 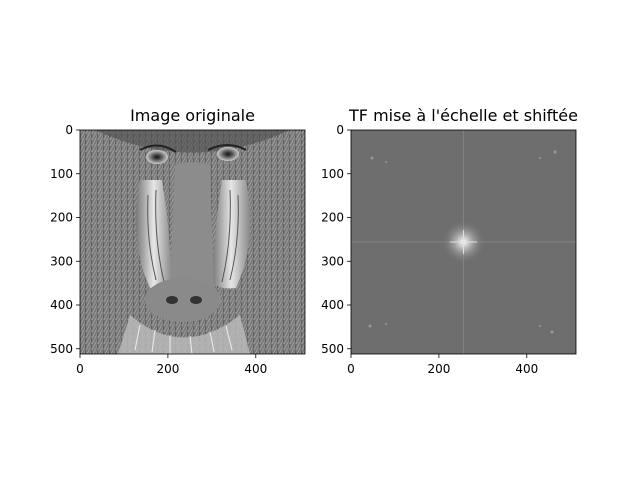 I want to click on chart-title: Image originale, so click(x=192, y=115).